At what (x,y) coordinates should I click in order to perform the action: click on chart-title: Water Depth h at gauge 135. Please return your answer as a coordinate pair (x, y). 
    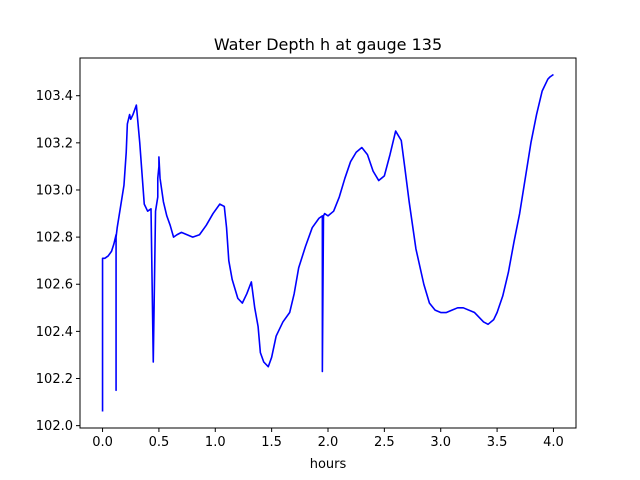
    Looking at the image, I should click on (328, 44).